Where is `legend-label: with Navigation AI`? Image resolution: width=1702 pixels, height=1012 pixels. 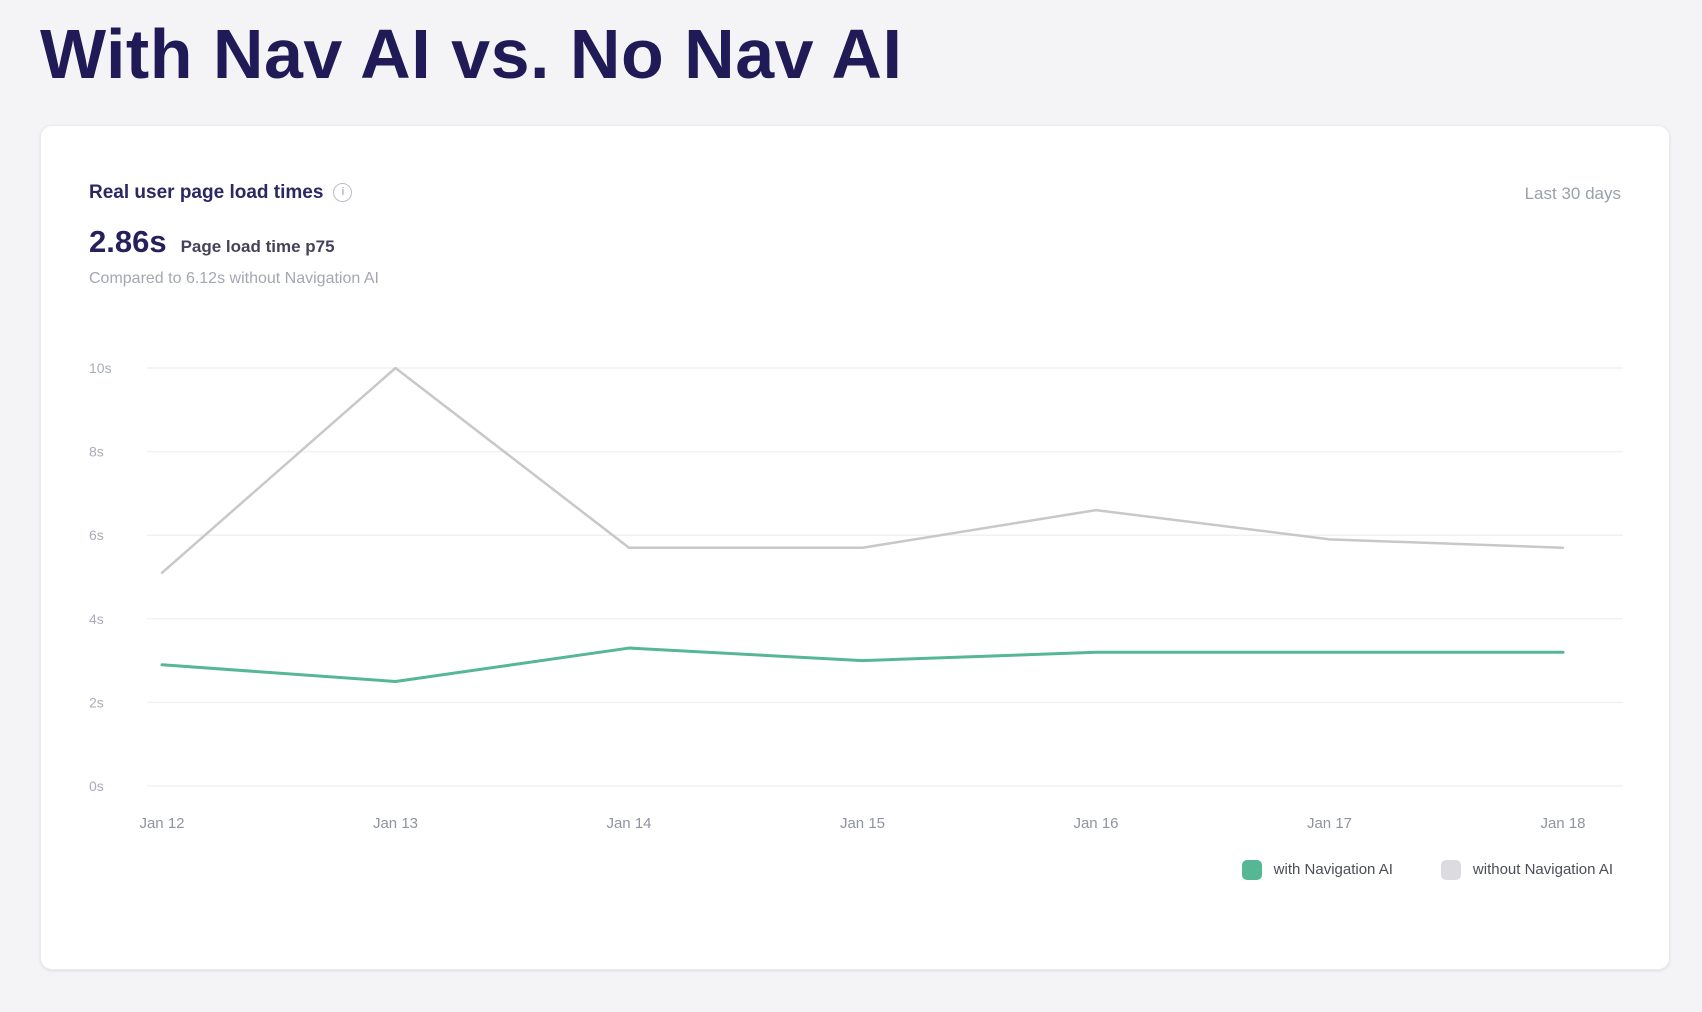
legend-label: with Navigation AI is located at coordinates (1333, 869).